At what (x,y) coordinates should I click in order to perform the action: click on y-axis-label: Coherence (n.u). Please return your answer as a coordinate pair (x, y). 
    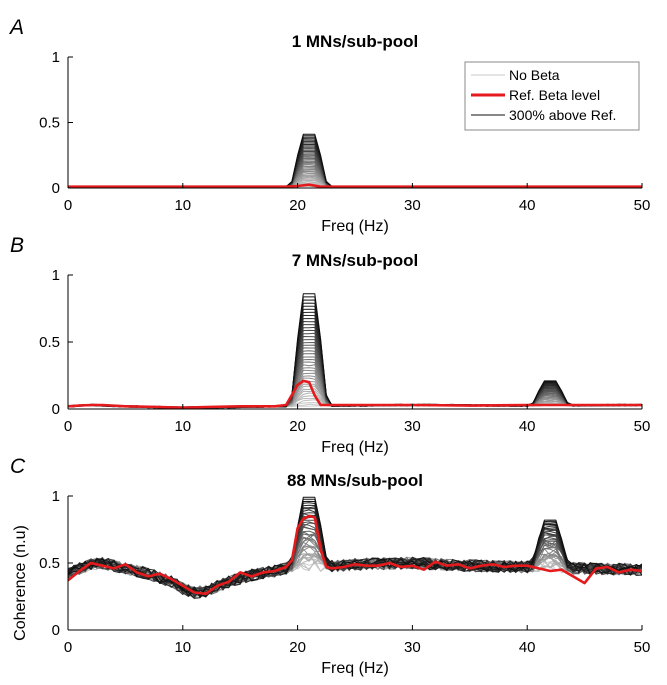
    Looking at the image, I should click on (20, 583).